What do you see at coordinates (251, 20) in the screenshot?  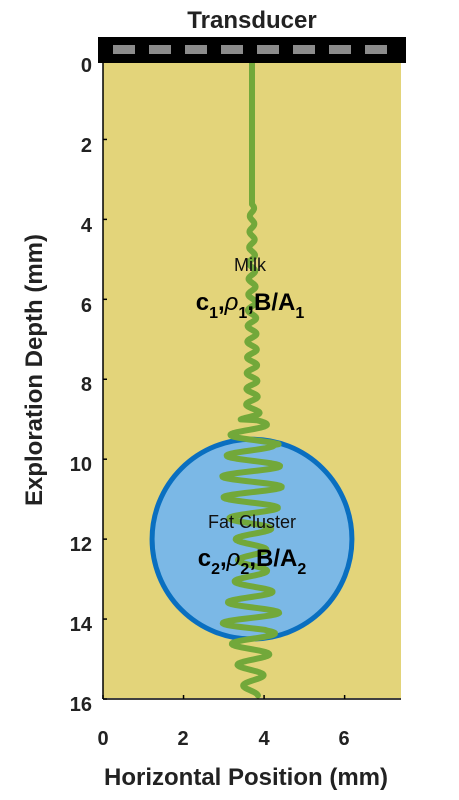 I see `title: Transducer` at bounding box center [251, 20].